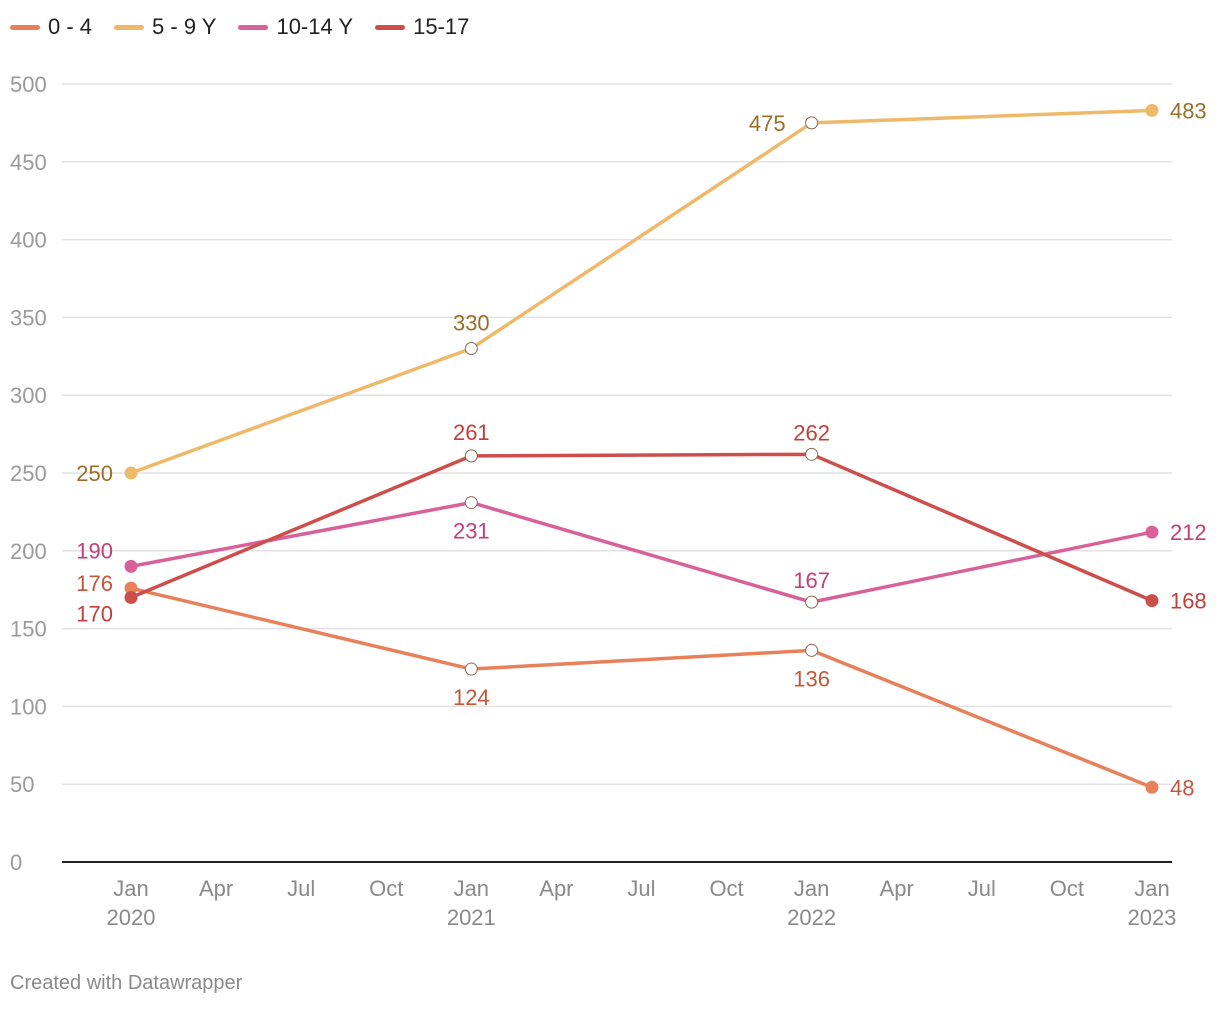 Image resolution: width=1220 pixels, height=1010 pixels. What do you see at coordinates (1182, 787) in the screenshot?
I see `data-label: 48` at bounding box center [1182, 787].